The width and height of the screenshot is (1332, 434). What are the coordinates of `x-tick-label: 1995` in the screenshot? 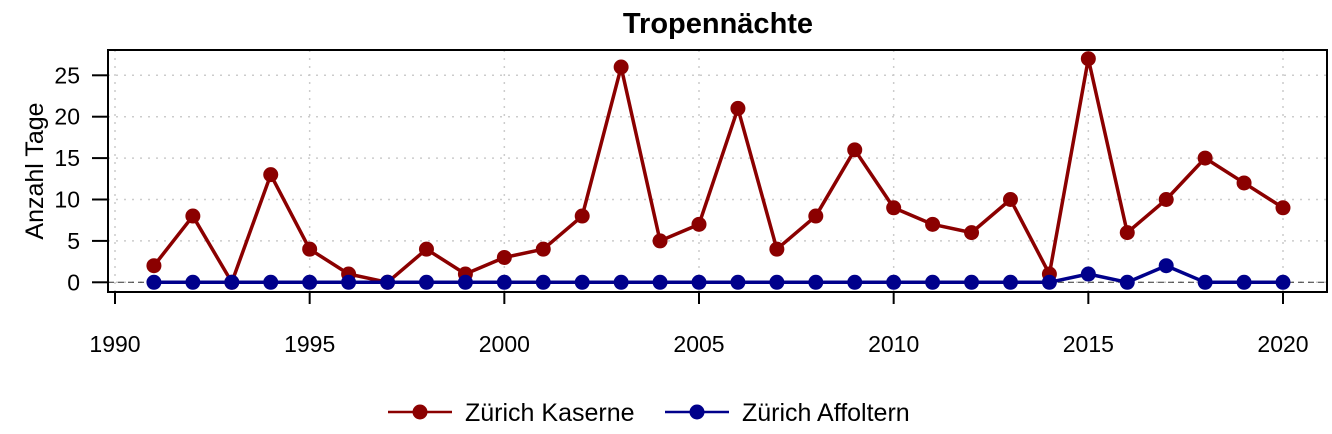 It's located at (309, 344).